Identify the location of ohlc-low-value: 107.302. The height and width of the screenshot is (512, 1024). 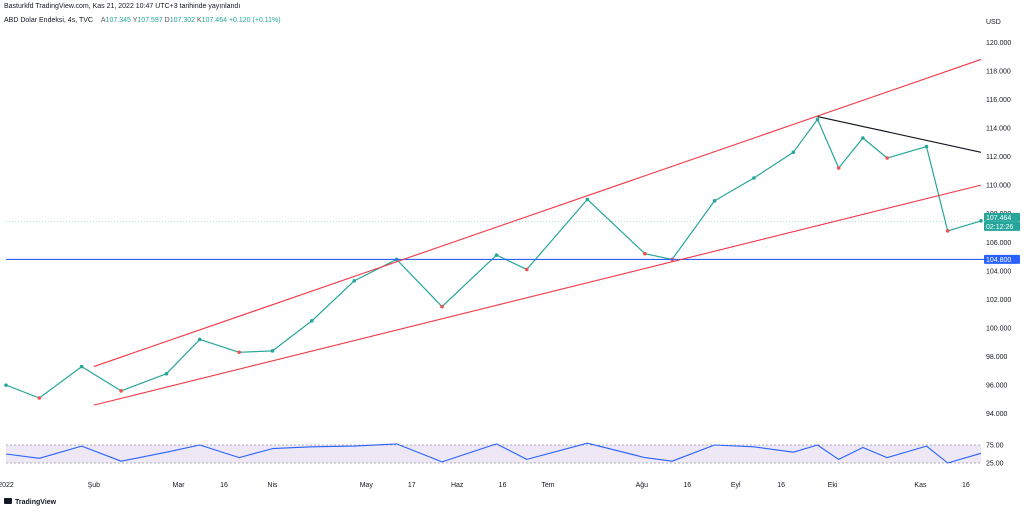
(182, 20).